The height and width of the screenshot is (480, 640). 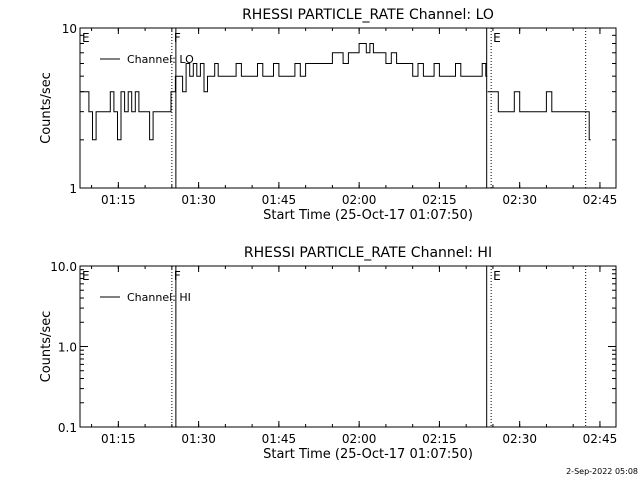 What do you see at coordinates (159, 297) in the screenshot?
I see `legend-label: Channel: HI` at bounding box center [159, 297].